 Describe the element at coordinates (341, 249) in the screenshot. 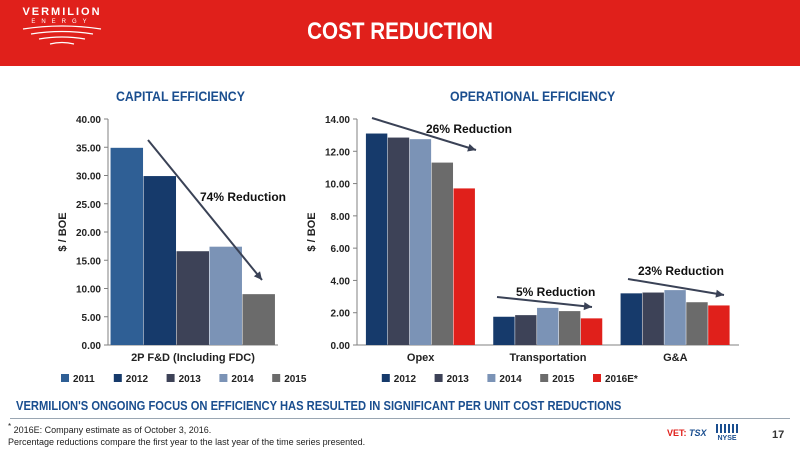

I see `y-tick-label: 6.00` at that location.